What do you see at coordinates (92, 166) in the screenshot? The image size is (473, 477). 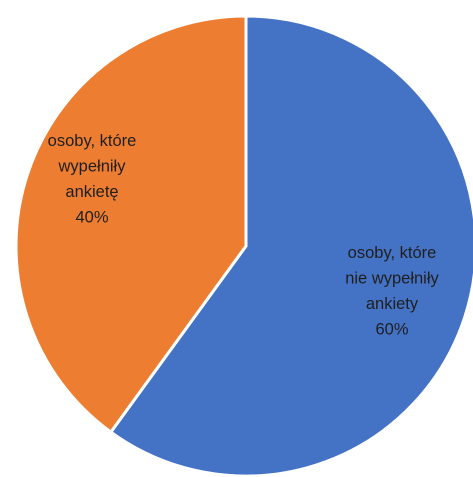 I see `pie-slice-label-line: wypełniły` at bounding box center [92, 166].